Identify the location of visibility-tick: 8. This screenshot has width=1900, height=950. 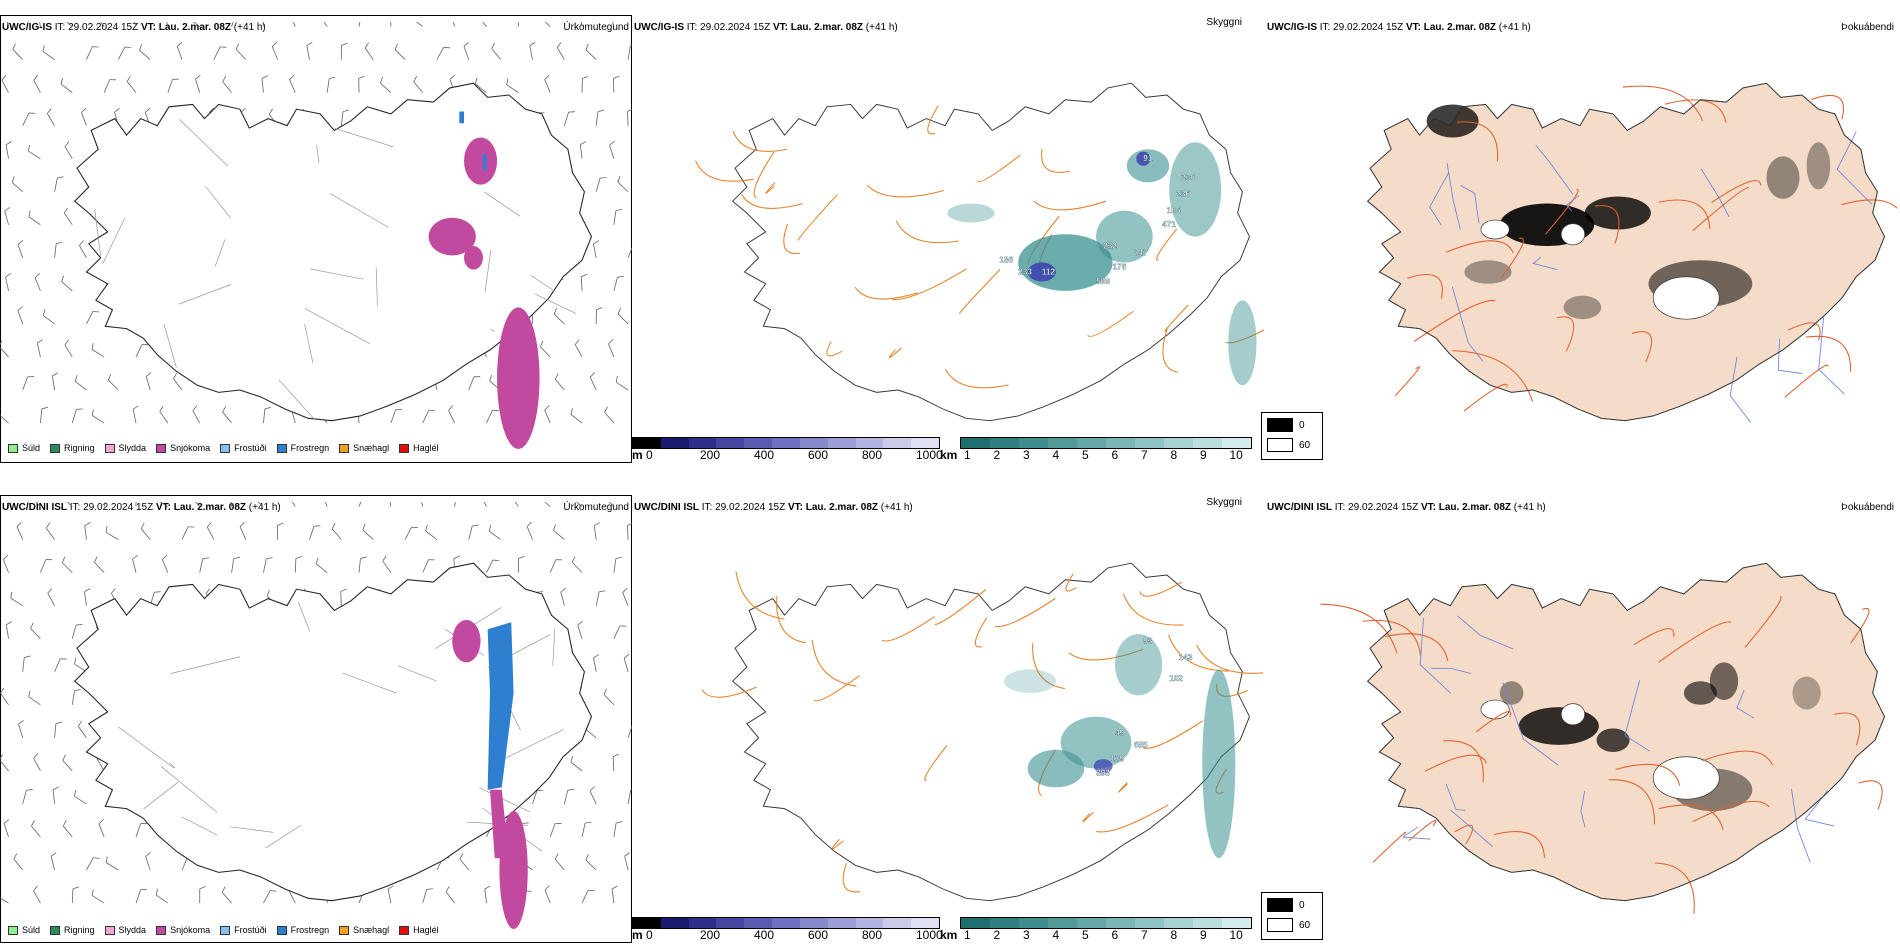
(1174, 935).